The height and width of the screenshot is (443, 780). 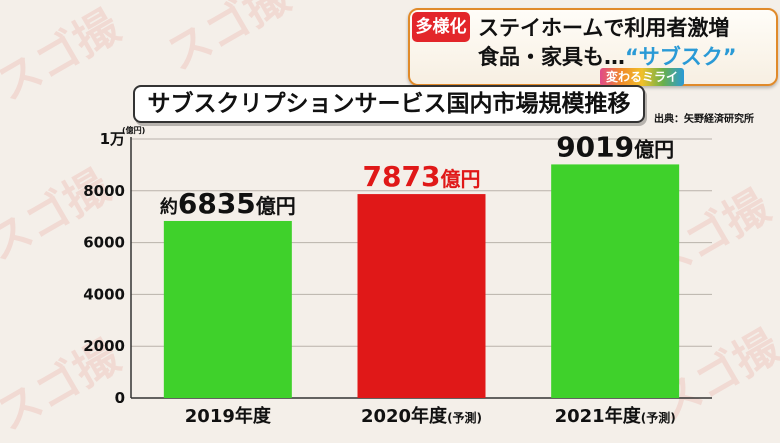 I want to click on y-tick-label: 0, so click(x=120, y=398).